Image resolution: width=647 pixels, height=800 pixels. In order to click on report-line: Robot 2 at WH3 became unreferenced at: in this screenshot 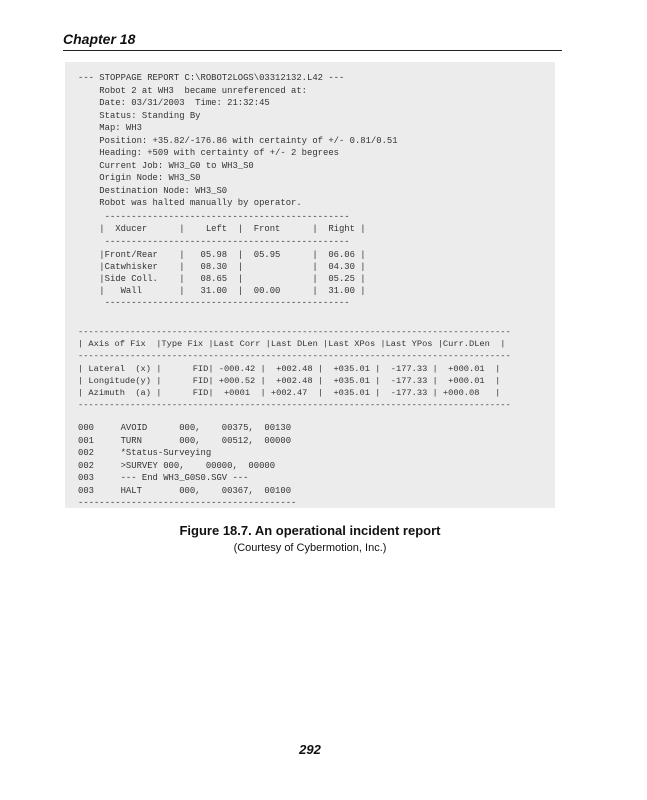, I will do `click(193, 90)`.